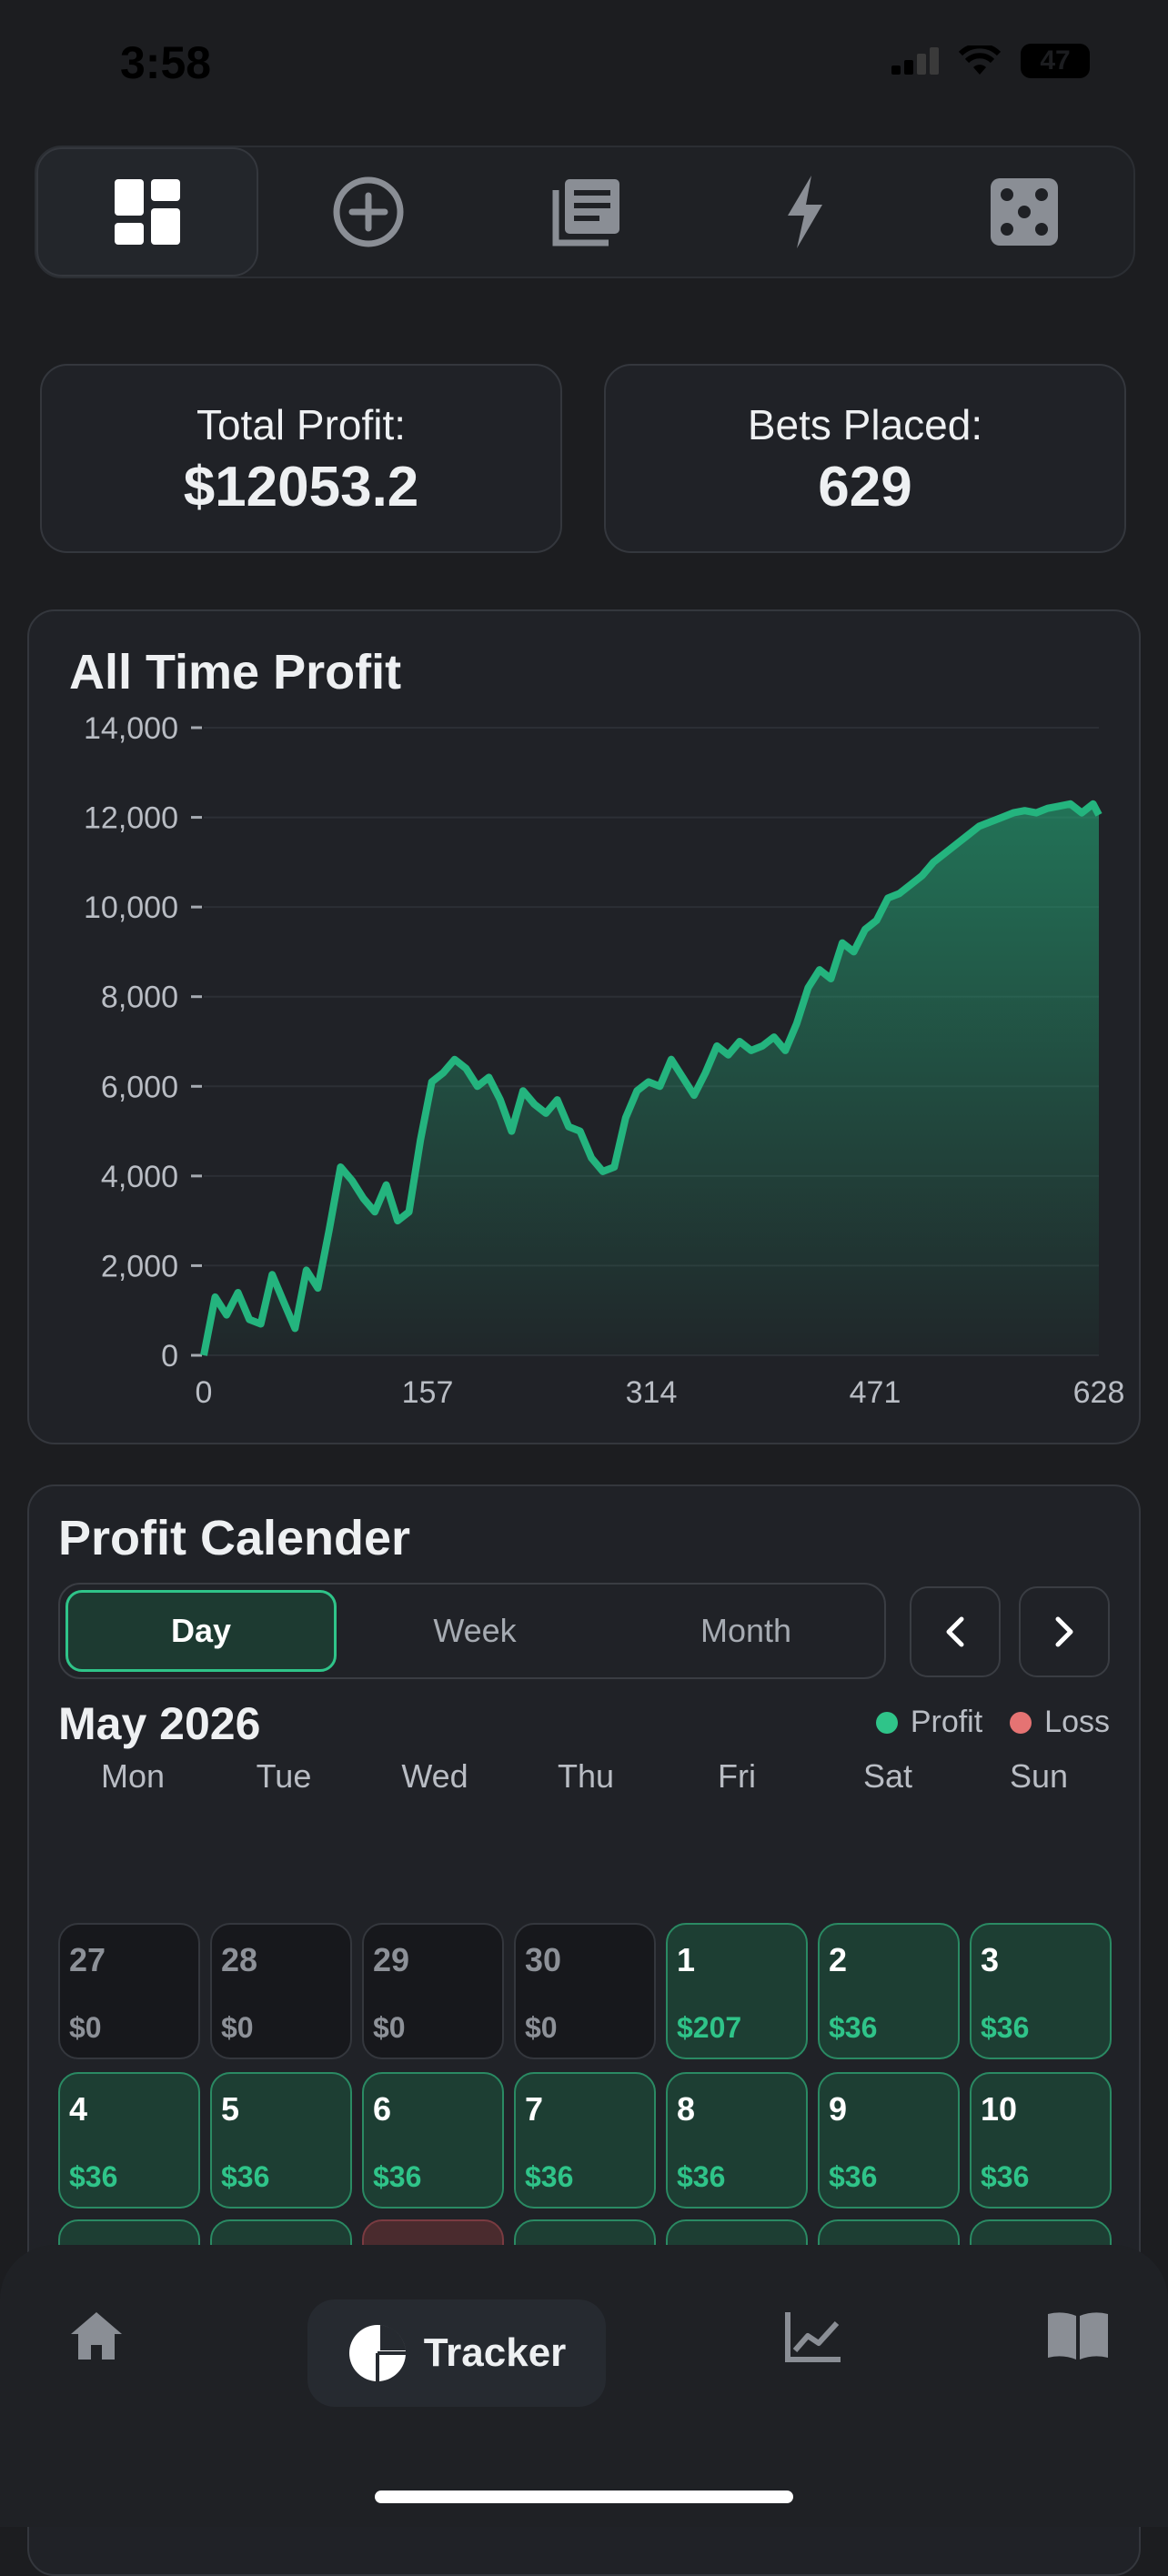  Describe the element at coordinates (281, 2140) in the screenshot. I see `calendar-day-w2-1: 5 $36` at that location.